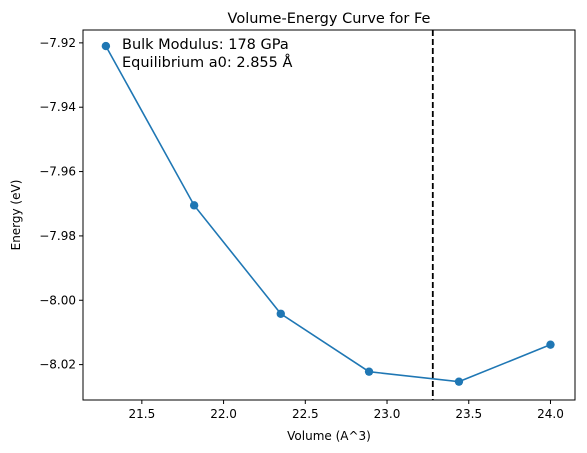  I want to click on annotation-equilibrium: Equilibrium a0: 2.855 Å, so click(207, 62).